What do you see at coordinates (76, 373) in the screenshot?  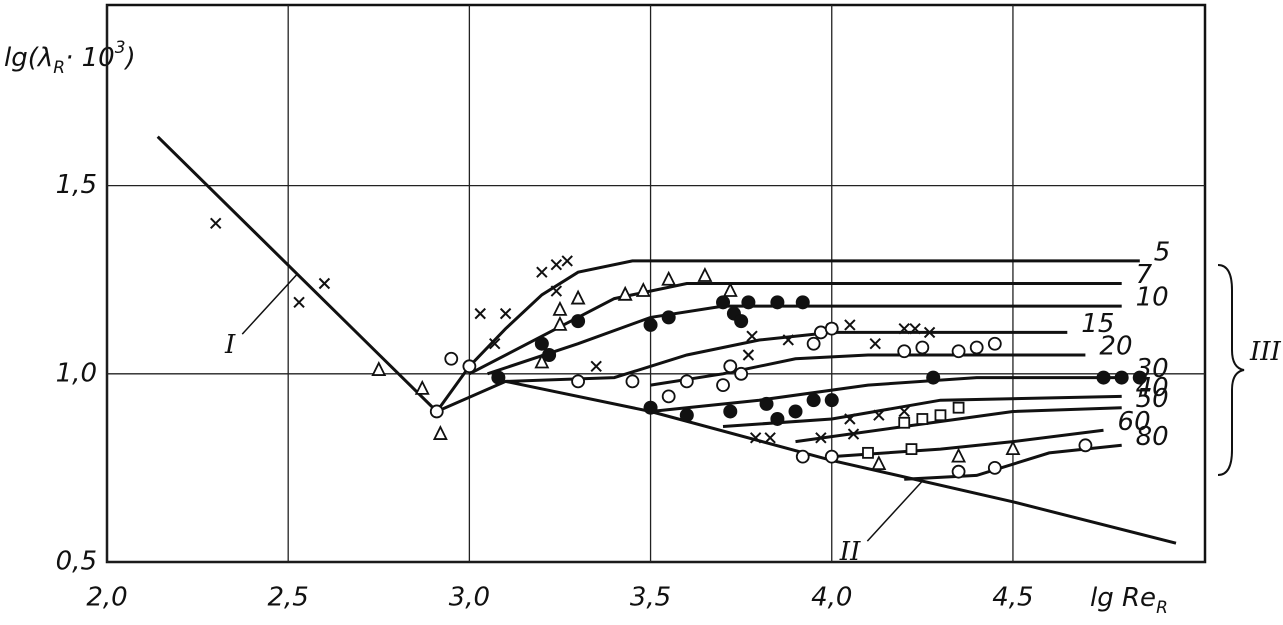 I see `y-tick-label: 1,0` at bounding box center [76, 373].